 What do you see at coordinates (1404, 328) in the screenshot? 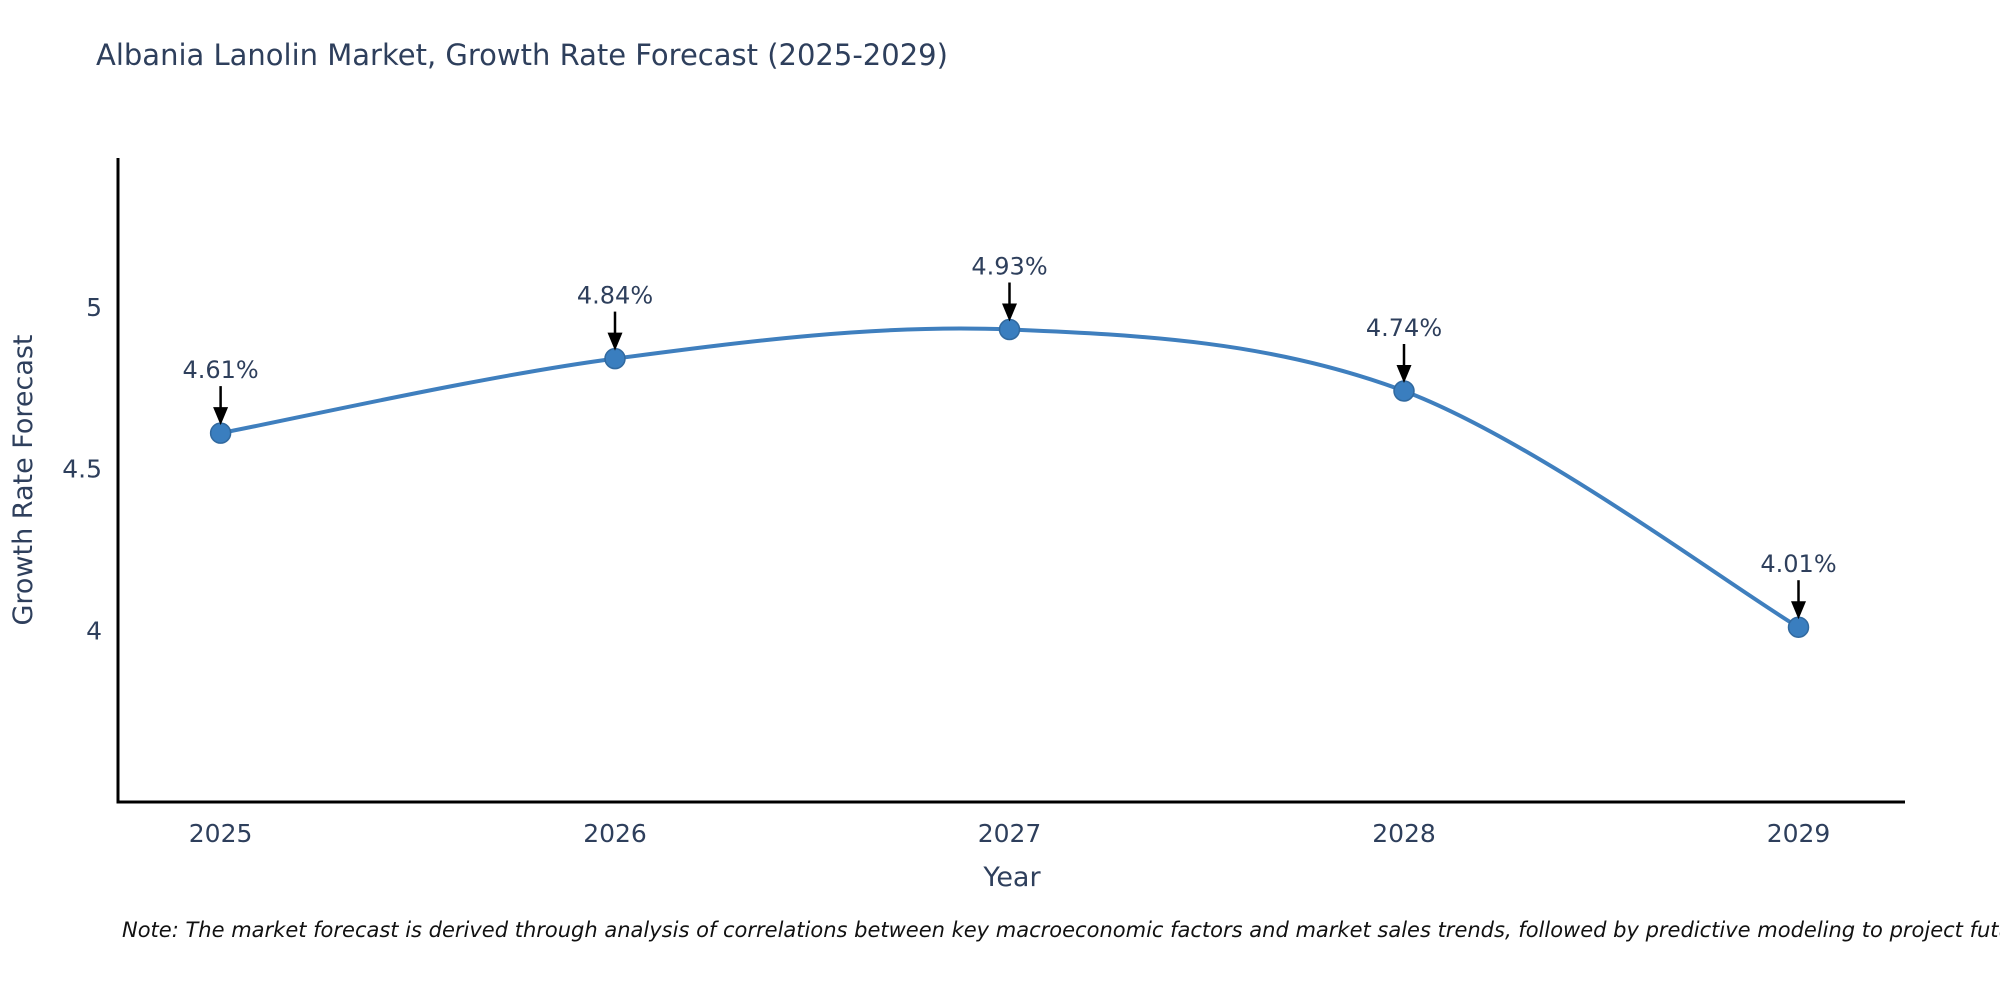
I see `annotation-label: 4.74%` at bounding box center [1404, 328].